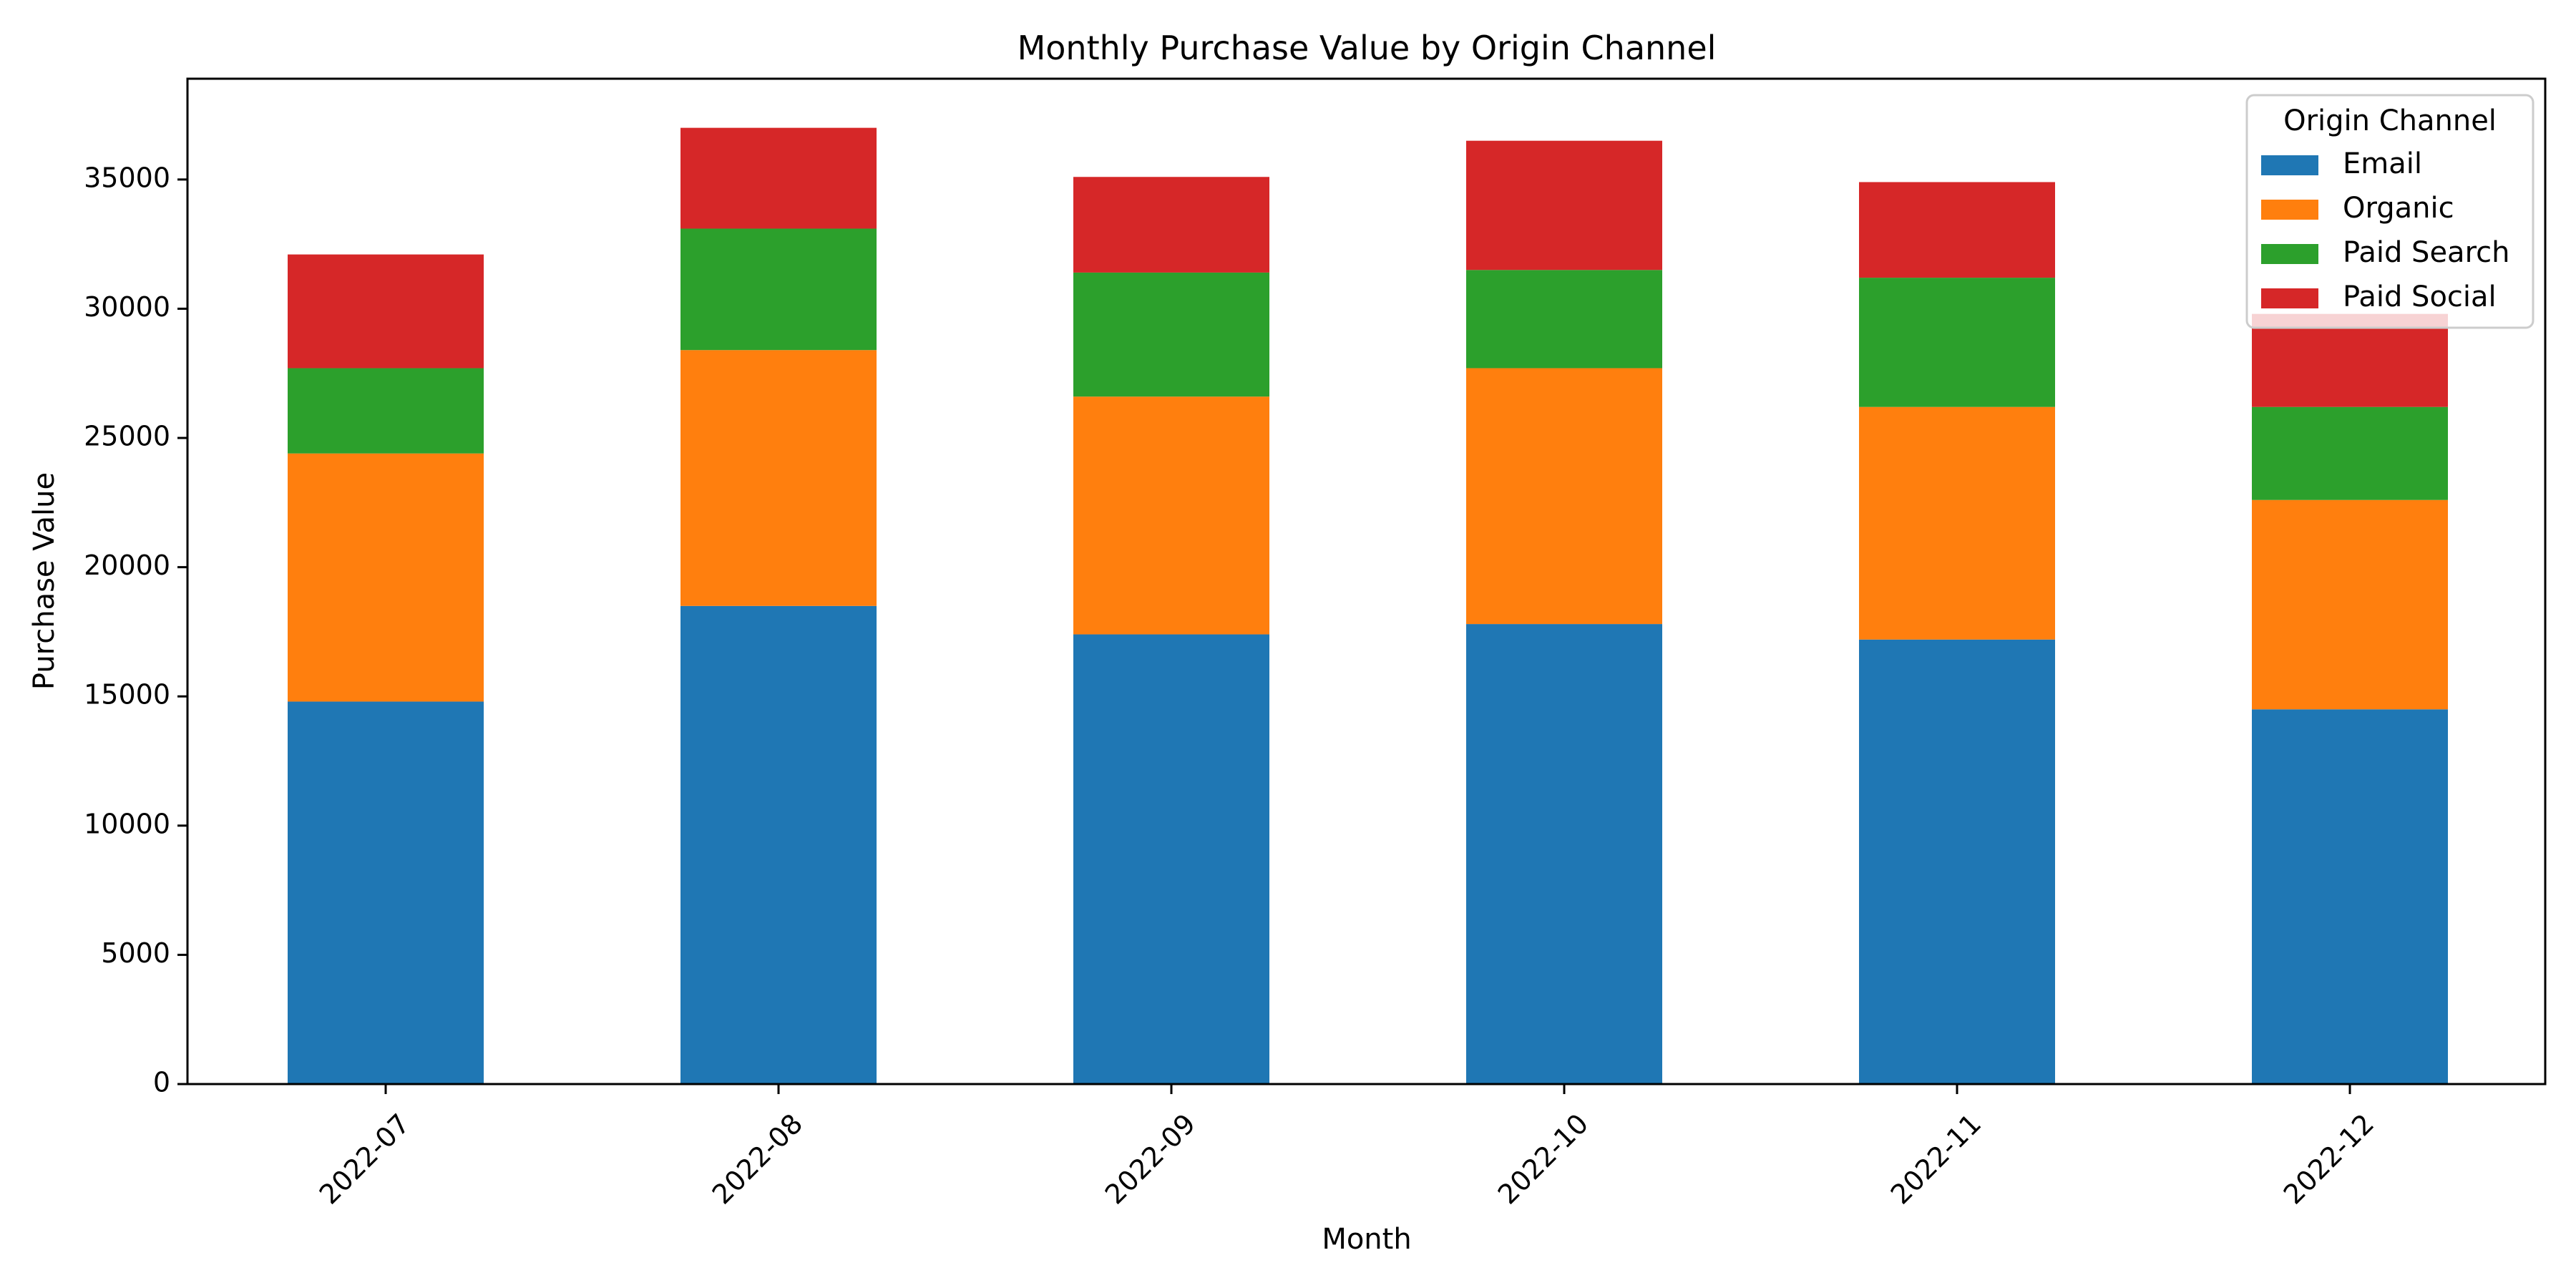 This screenshot has height=1288, width=2576. Describe the element at coordinates (127, 695) in the screenshot. I see `y-tick-label: 15000` at that location.